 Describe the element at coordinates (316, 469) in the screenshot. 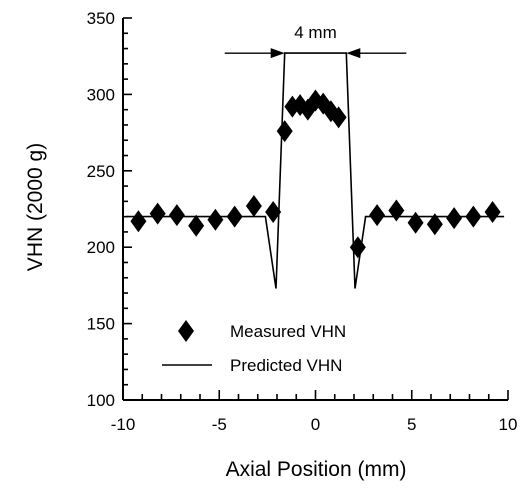

I see `x-axis-label: Axial Position (mm)` at that location.